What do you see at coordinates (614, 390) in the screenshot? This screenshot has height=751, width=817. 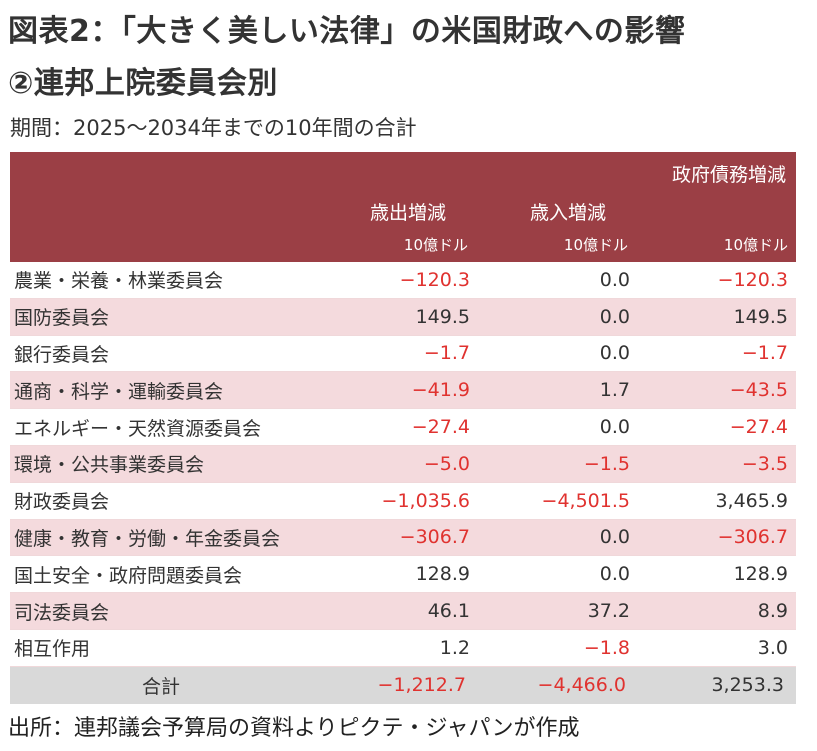 I see `revenue-value: 1.7` at bounding box center [614, 390].